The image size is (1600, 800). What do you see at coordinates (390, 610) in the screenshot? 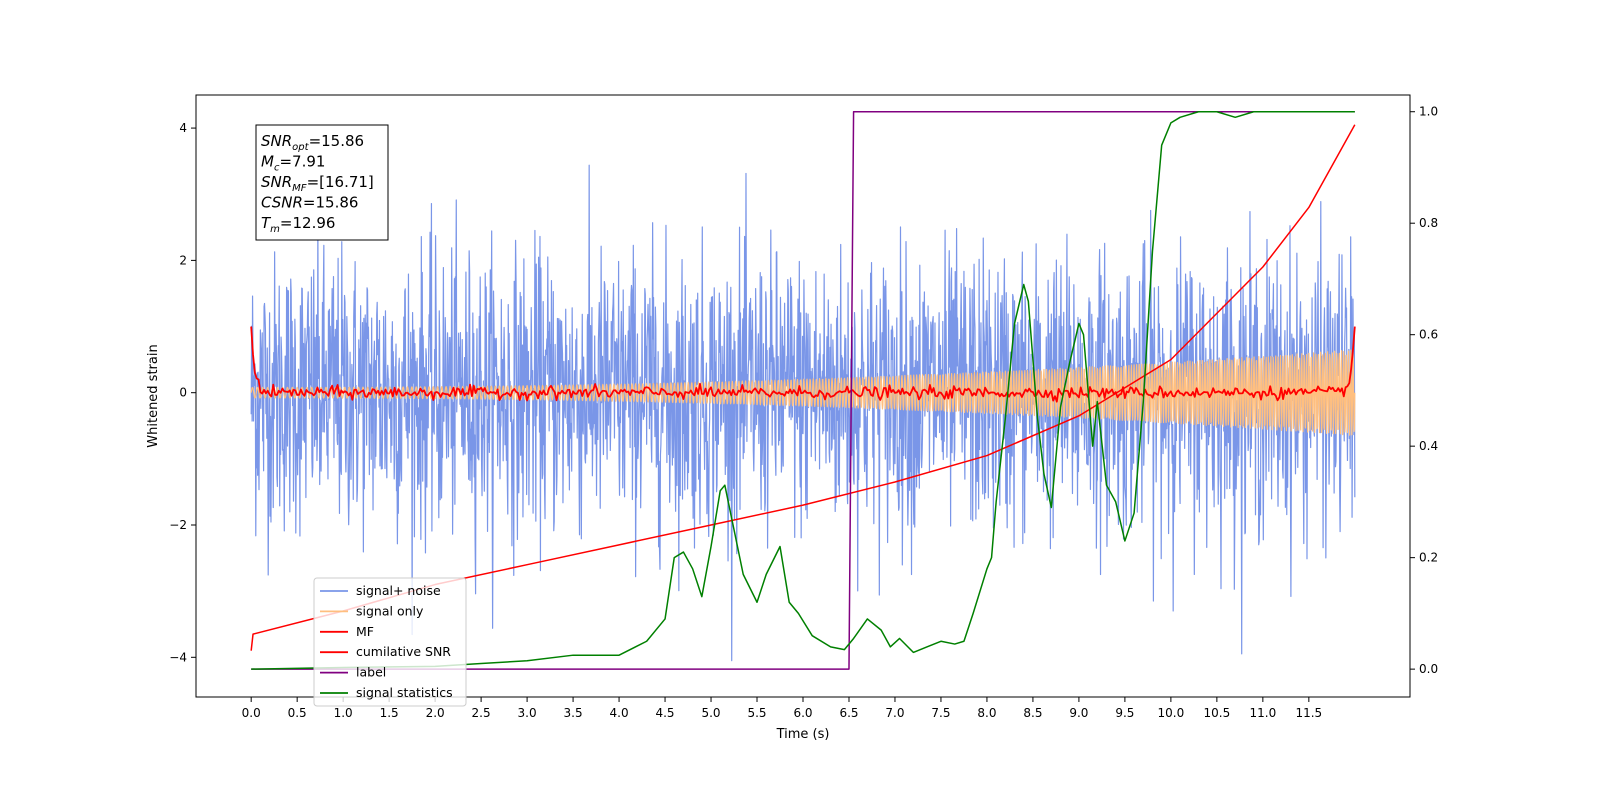
I see `legend-label: signal only` at bounding box center [390, 610].